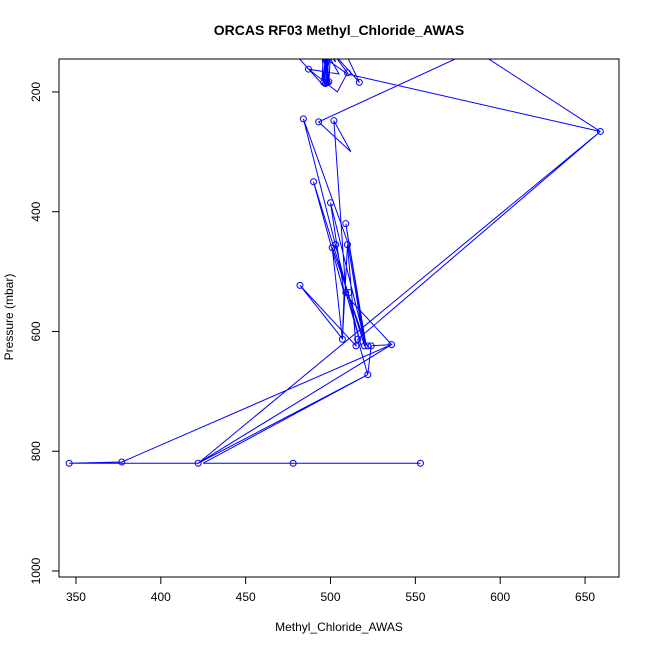  Describe the element at coordinates (36, 211) in the screenshot. I see `y-tick-label: 400` at that location.